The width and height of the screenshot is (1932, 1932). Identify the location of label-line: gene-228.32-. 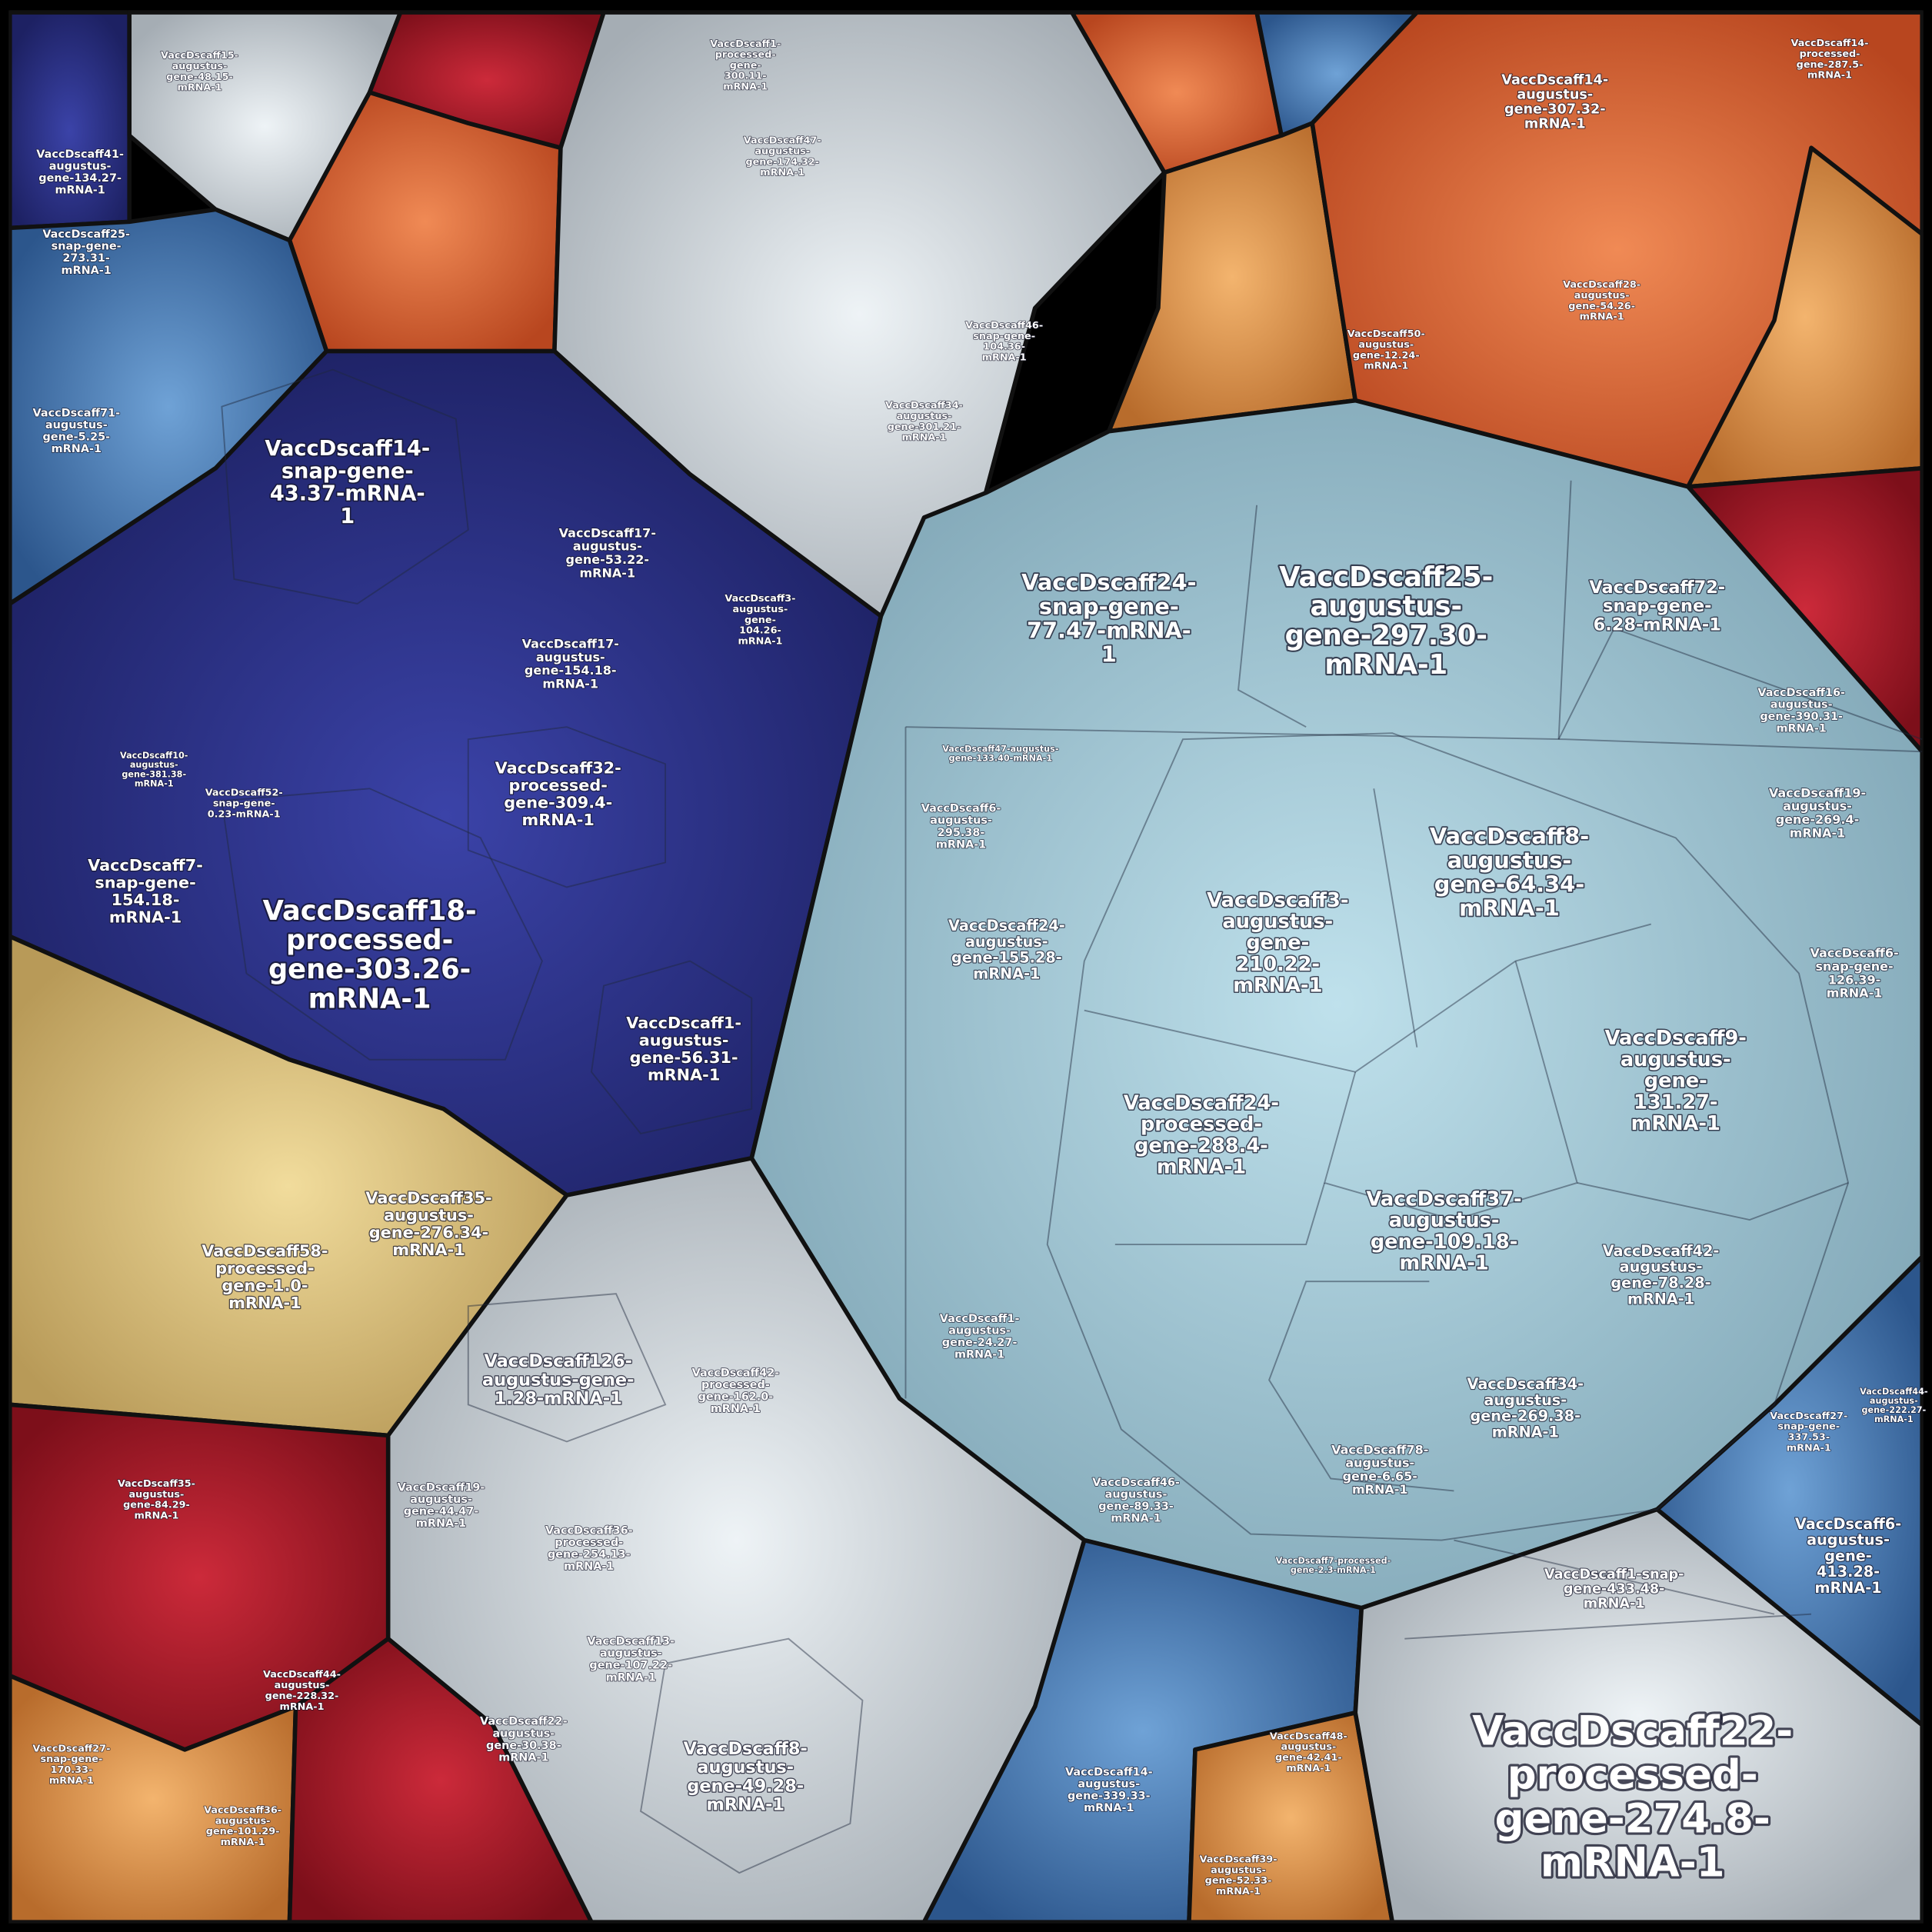
(302, 1695).